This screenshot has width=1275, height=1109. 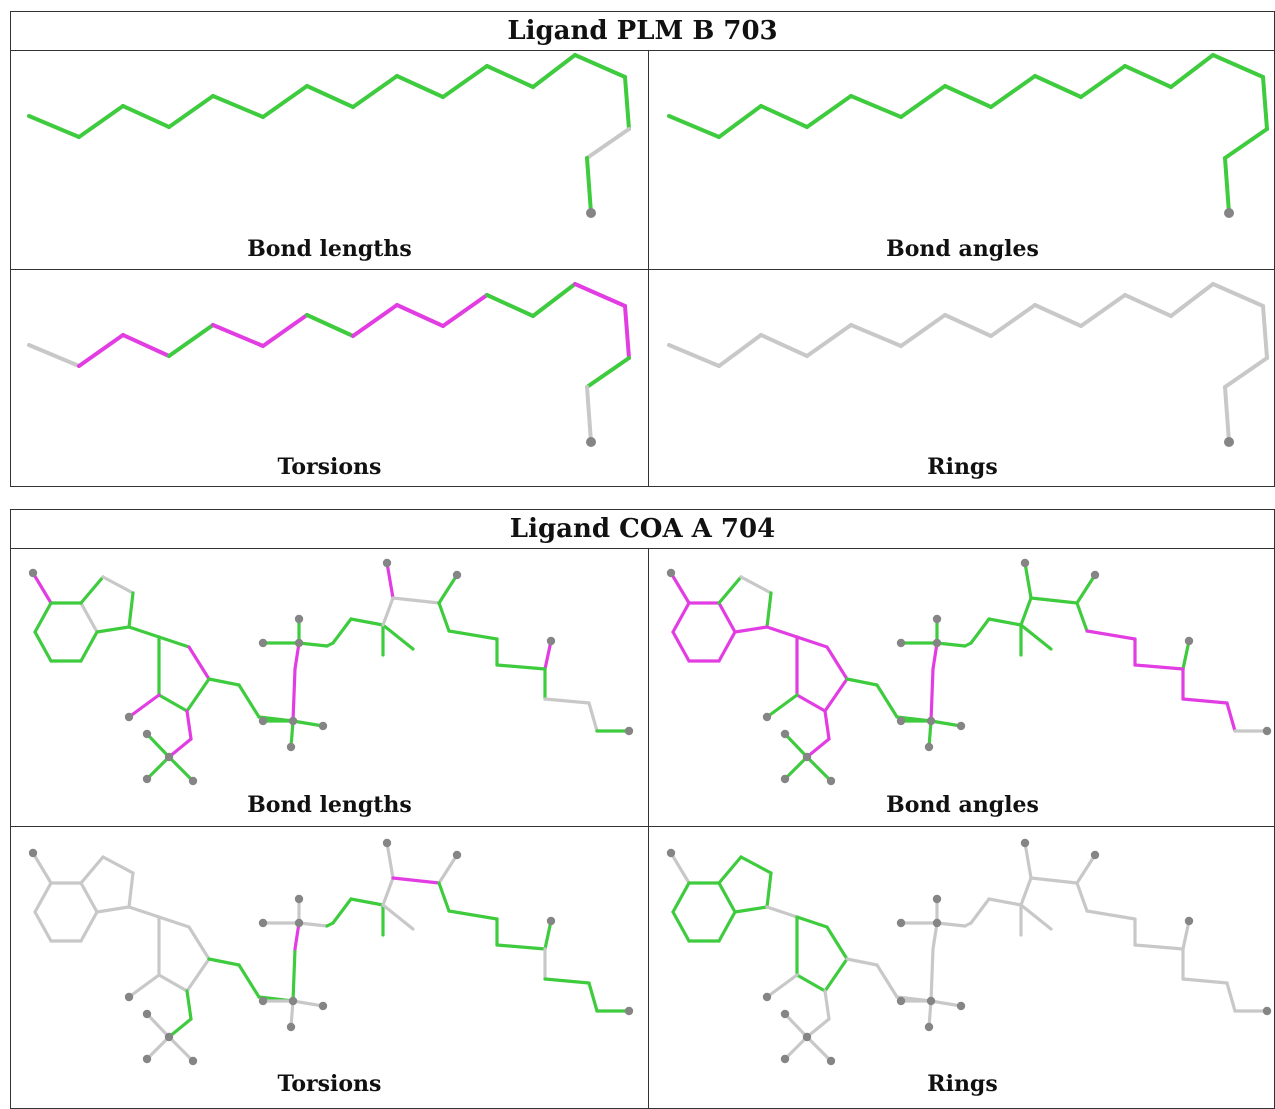 What do you see at coordinates (962, 467) in the screenshot?
I see `panel-caption: Rings` at bounding box center [962, 467].